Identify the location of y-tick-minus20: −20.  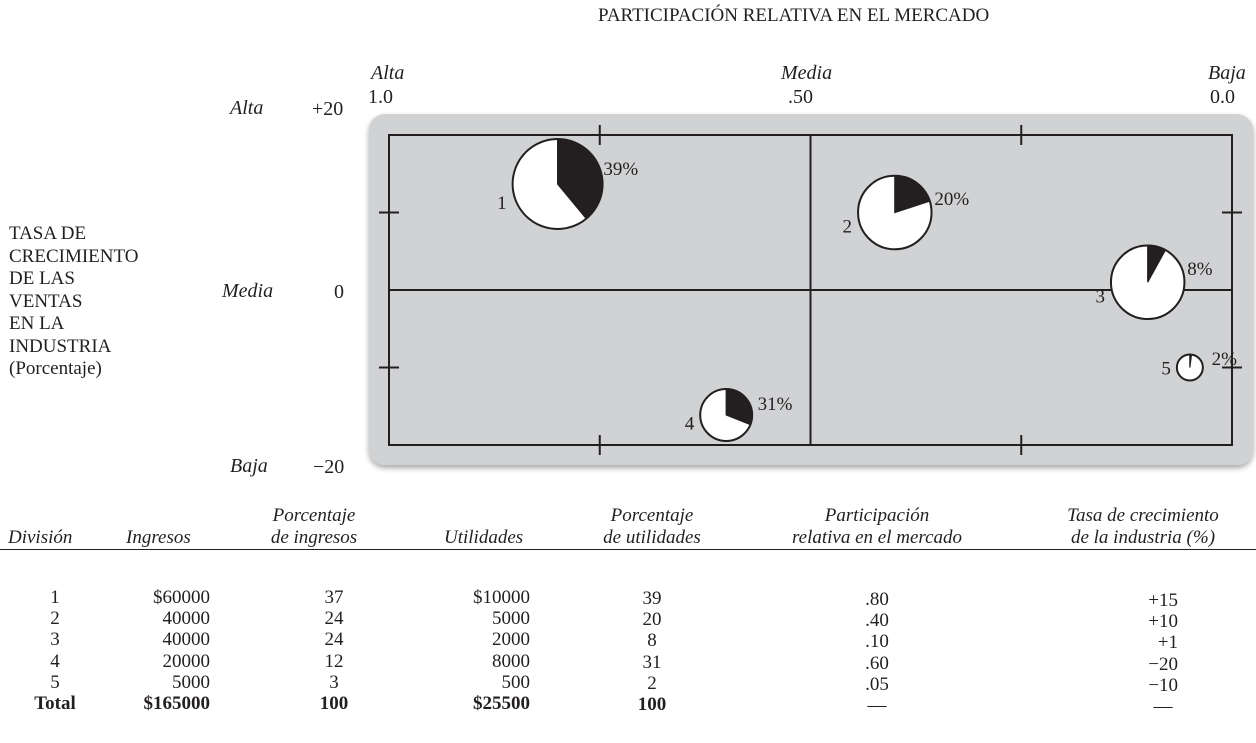
(329, 467).